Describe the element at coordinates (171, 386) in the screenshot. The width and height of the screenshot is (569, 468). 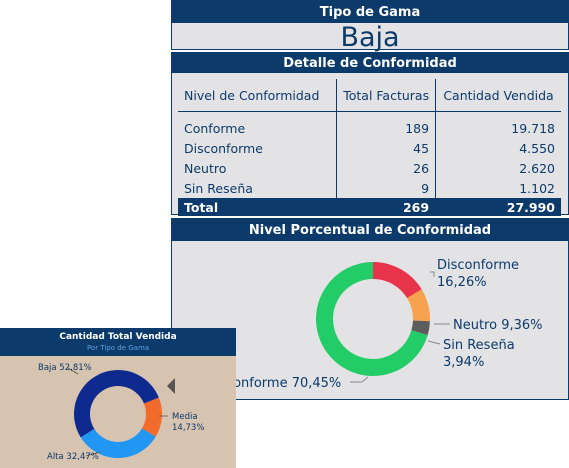
I see `tooltip-pointer` at that location.